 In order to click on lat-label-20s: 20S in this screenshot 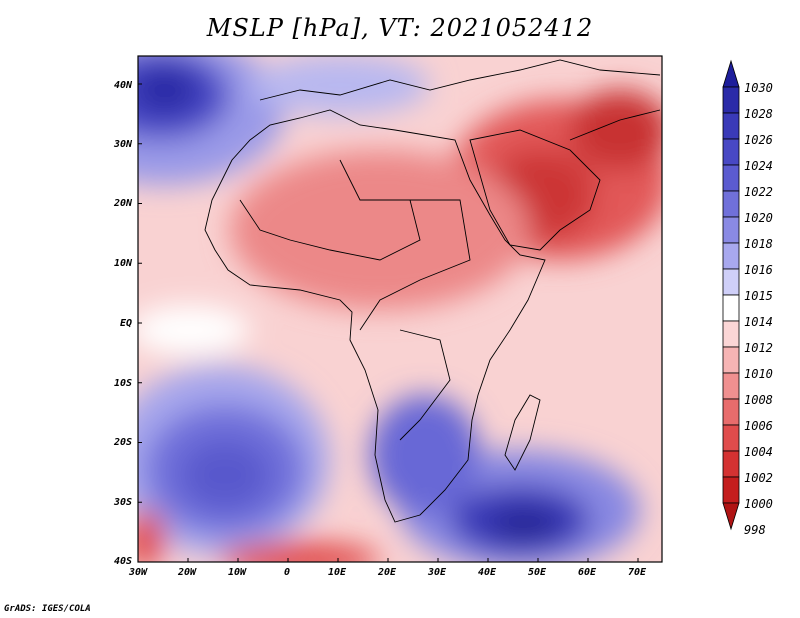, I will do `click(122, 442)`.